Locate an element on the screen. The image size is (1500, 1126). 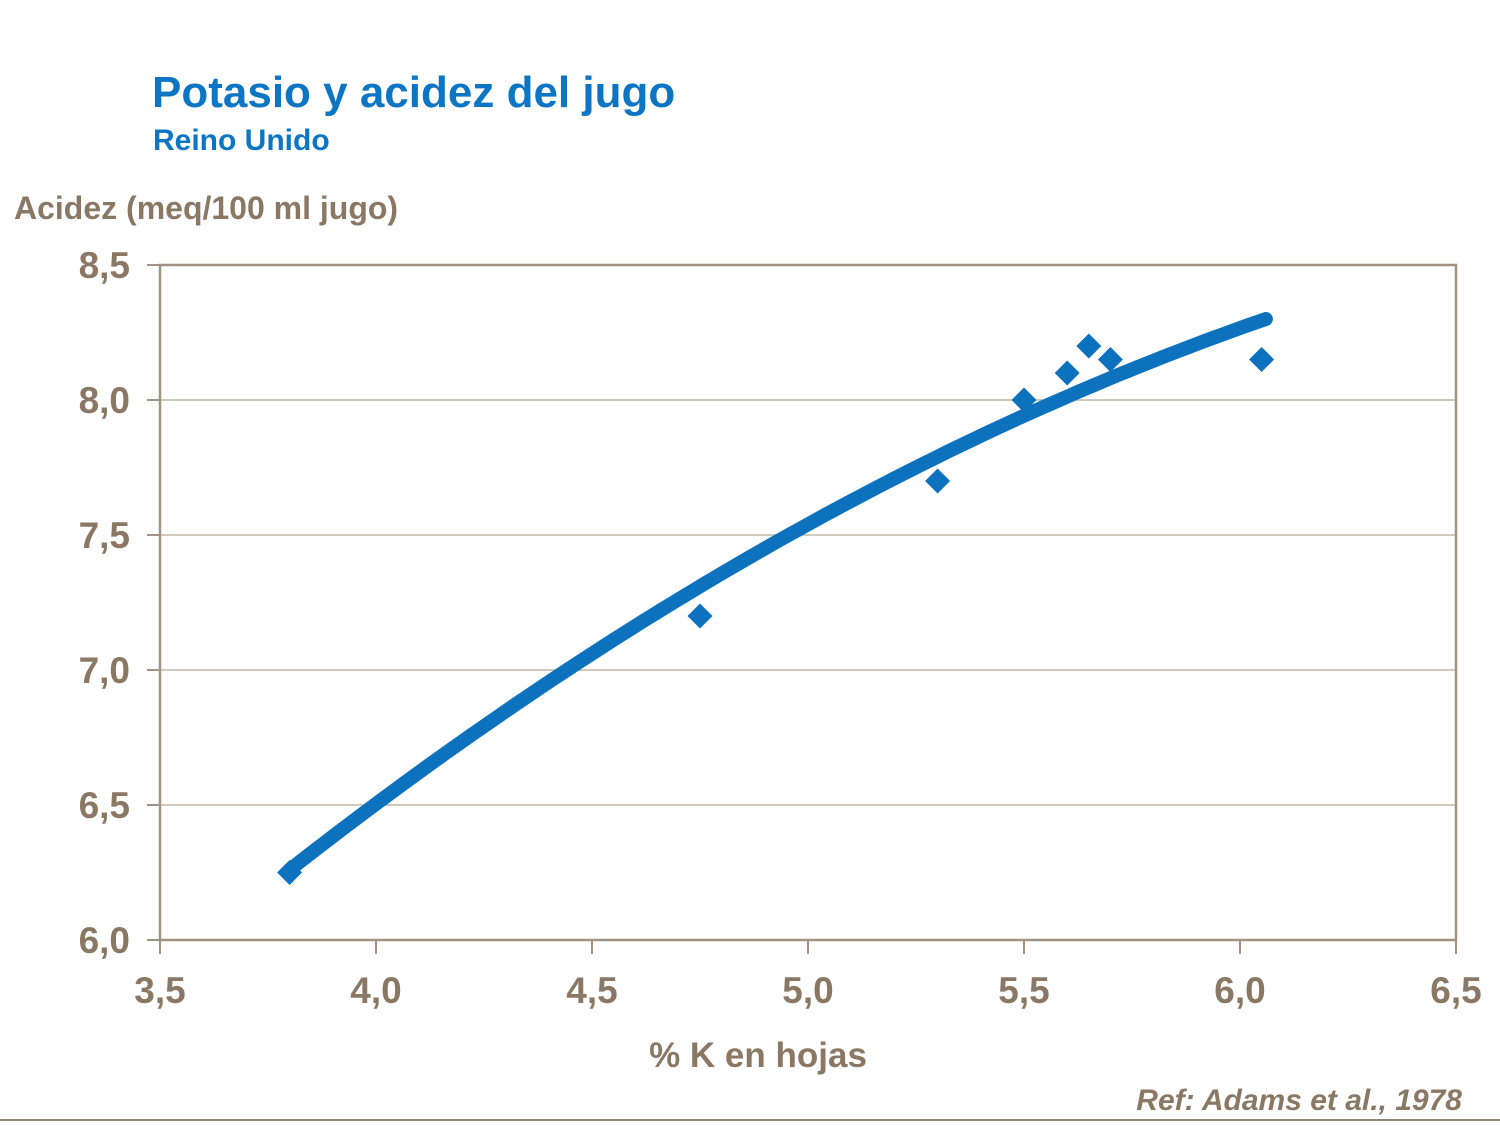
reference-citation: Ref: Adams et al., 1978 is located at coordinates (1299, 1100).